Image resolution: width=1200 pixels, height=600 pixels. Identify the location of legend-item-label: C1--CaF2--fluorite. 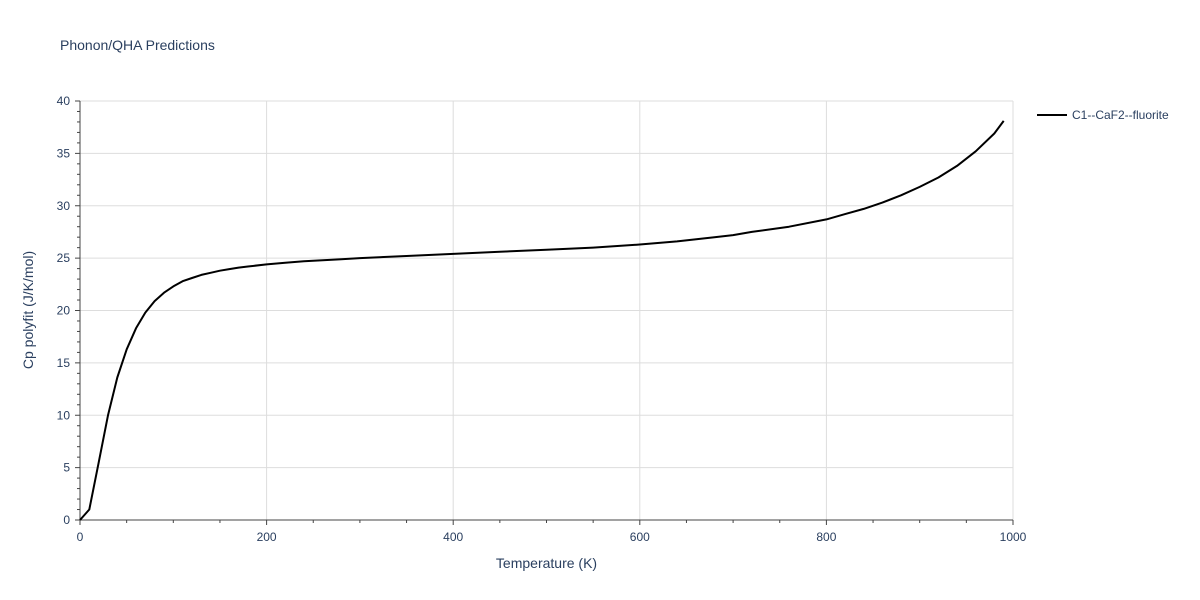
(1120, 115).